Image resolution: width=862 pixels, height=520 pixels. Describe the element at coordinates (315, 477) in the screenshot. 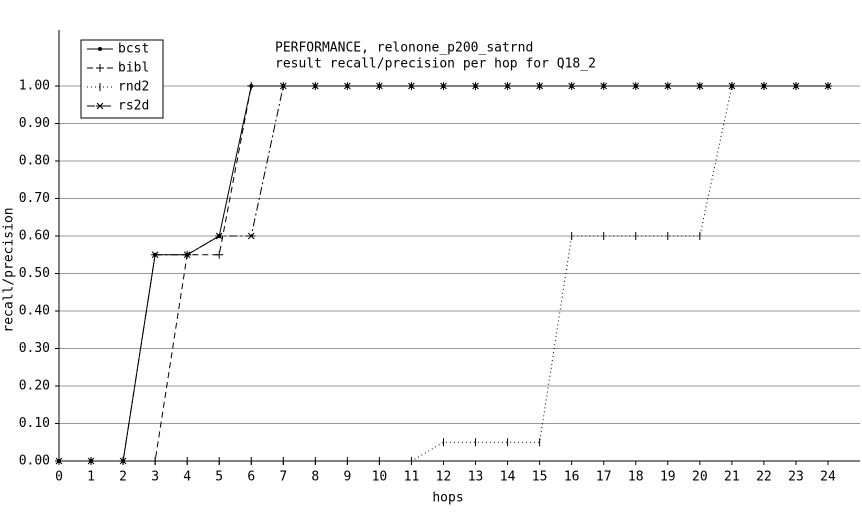

I see `x-tick-label: 8` at that location.